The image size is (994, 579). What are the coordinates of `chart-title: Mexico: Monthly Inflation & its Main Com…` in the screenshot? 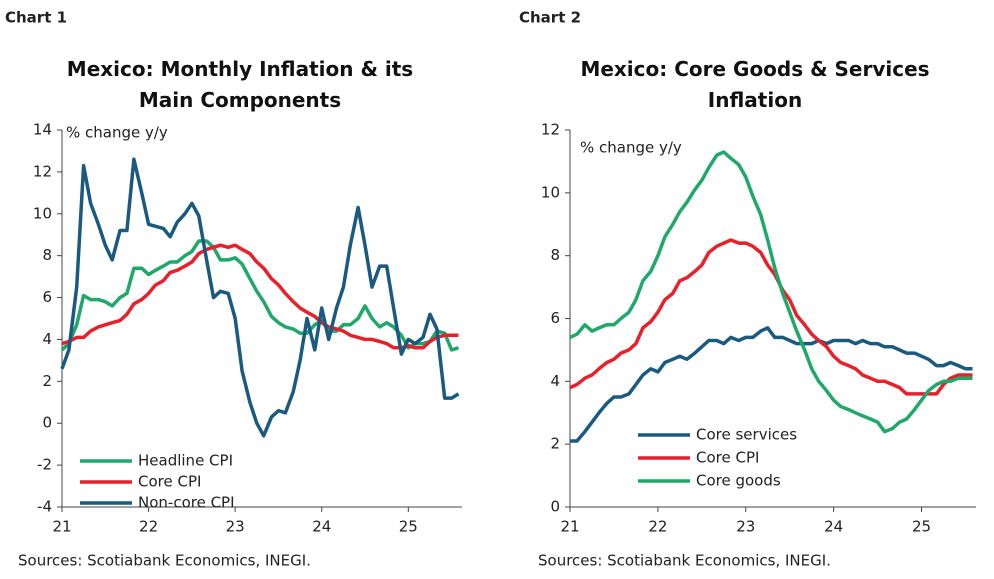 It's located at (240, 84).